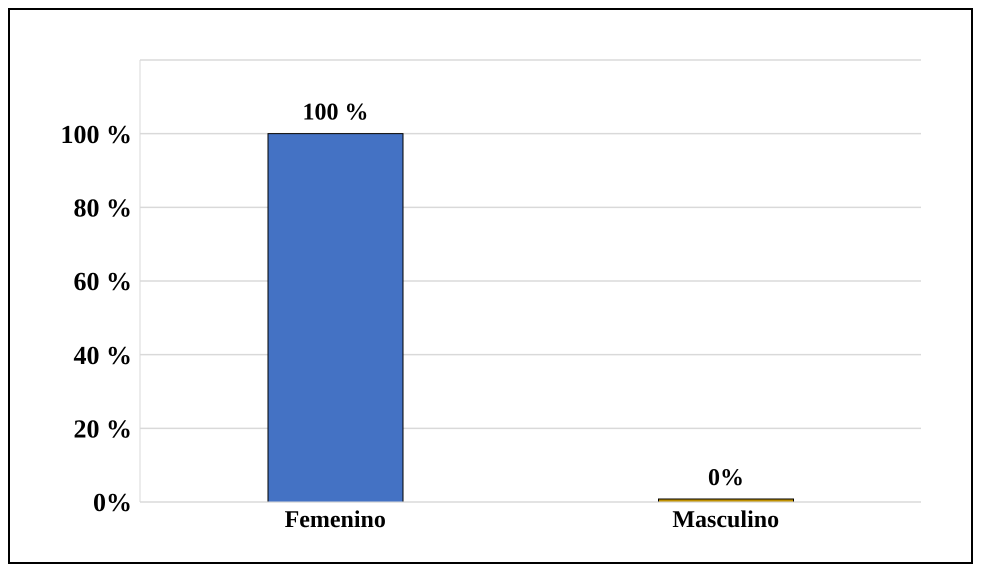  I want to click on data-label: 100 %, so click(335, 113).